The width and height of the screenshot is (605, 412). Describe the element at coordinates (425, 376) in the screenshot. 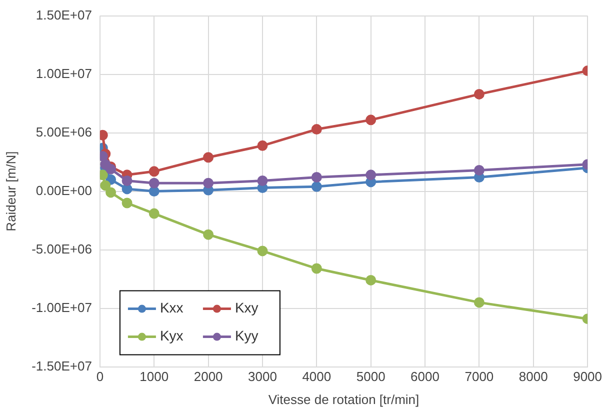

I see `x-tick-label: 6000` at that location.